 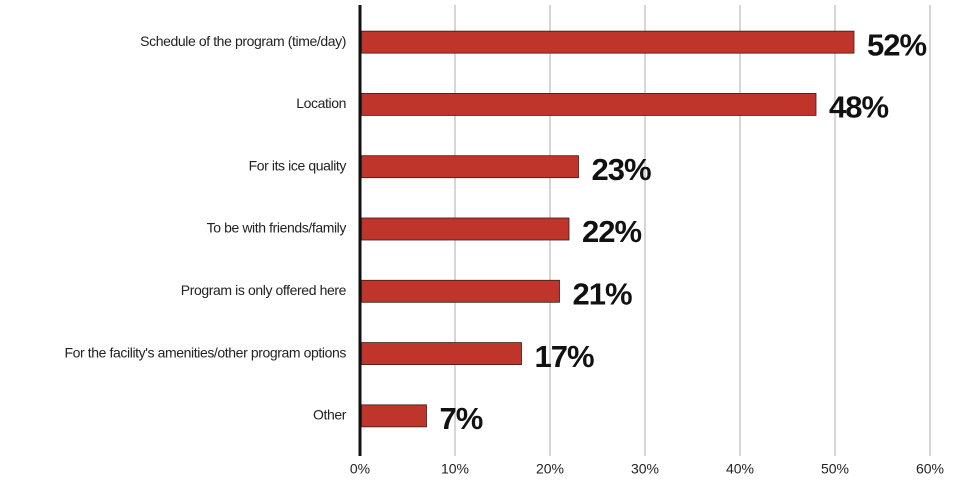 What do you see at coordinates (360, 469) in the screenshot?
I see `x-tick-label: 0%` at bounding box center [360, 469].